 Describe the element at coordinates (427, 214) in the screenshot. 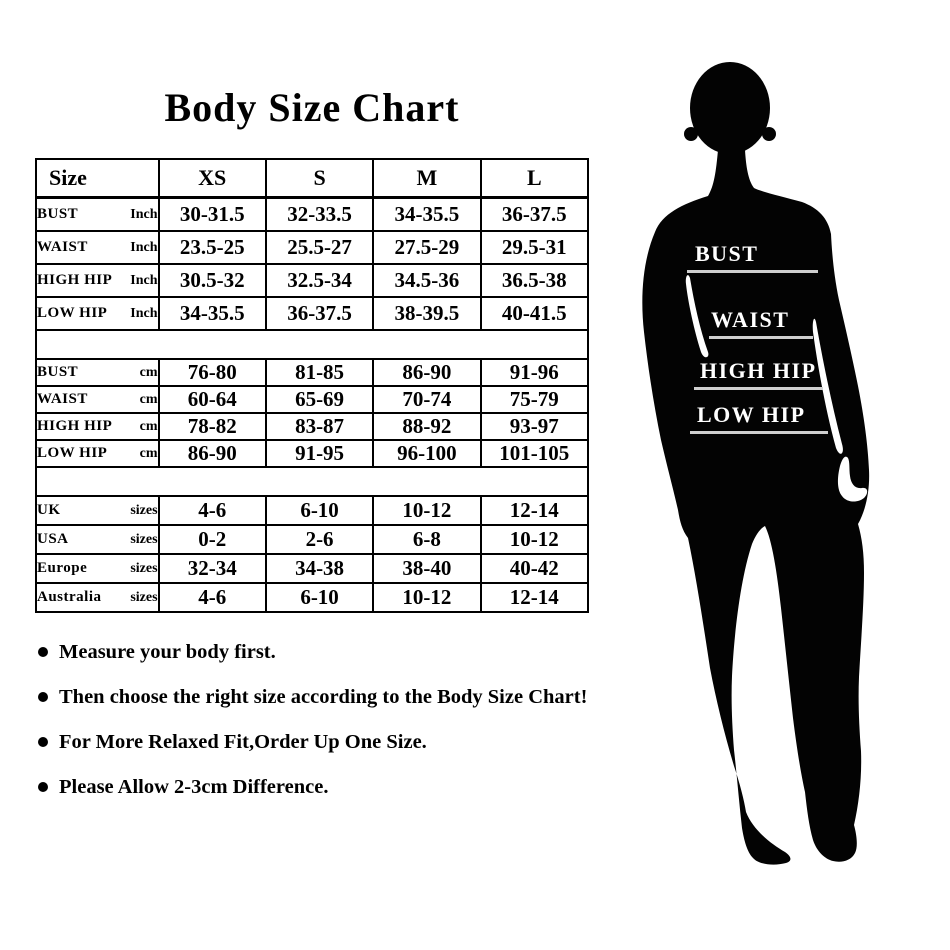

I see `cell-value: 34-35.5` at that location.